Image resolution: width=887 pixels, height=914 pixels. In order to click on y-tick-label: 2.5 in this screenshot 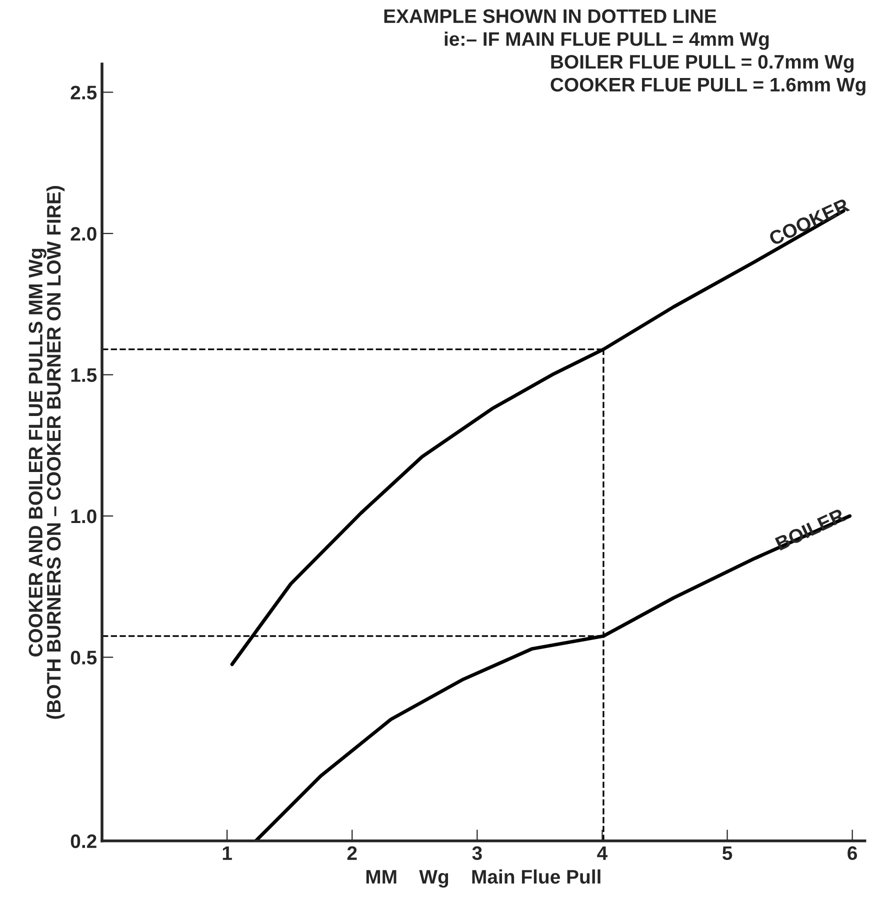, I will do `click(83, 93)`.